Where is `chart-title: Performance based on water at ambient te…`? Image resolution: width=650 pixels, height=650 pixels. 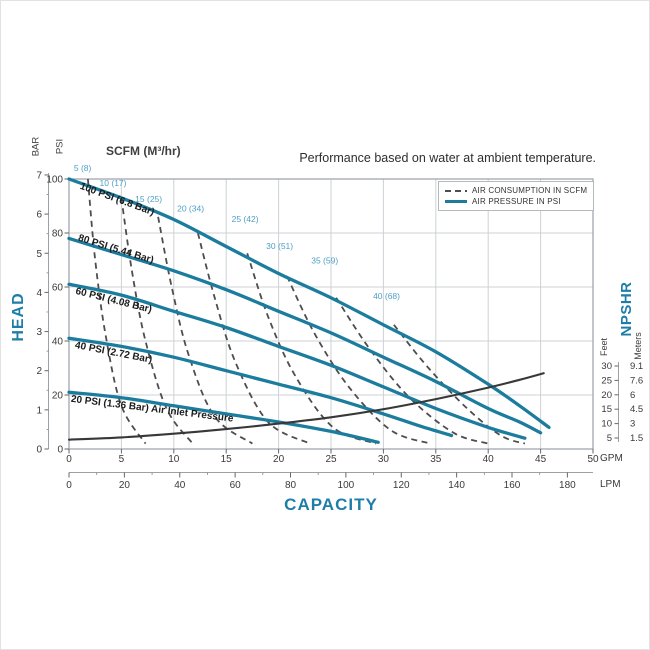
chart-title: Performance based on water at ambient te… is located at coordinates (447, 158).